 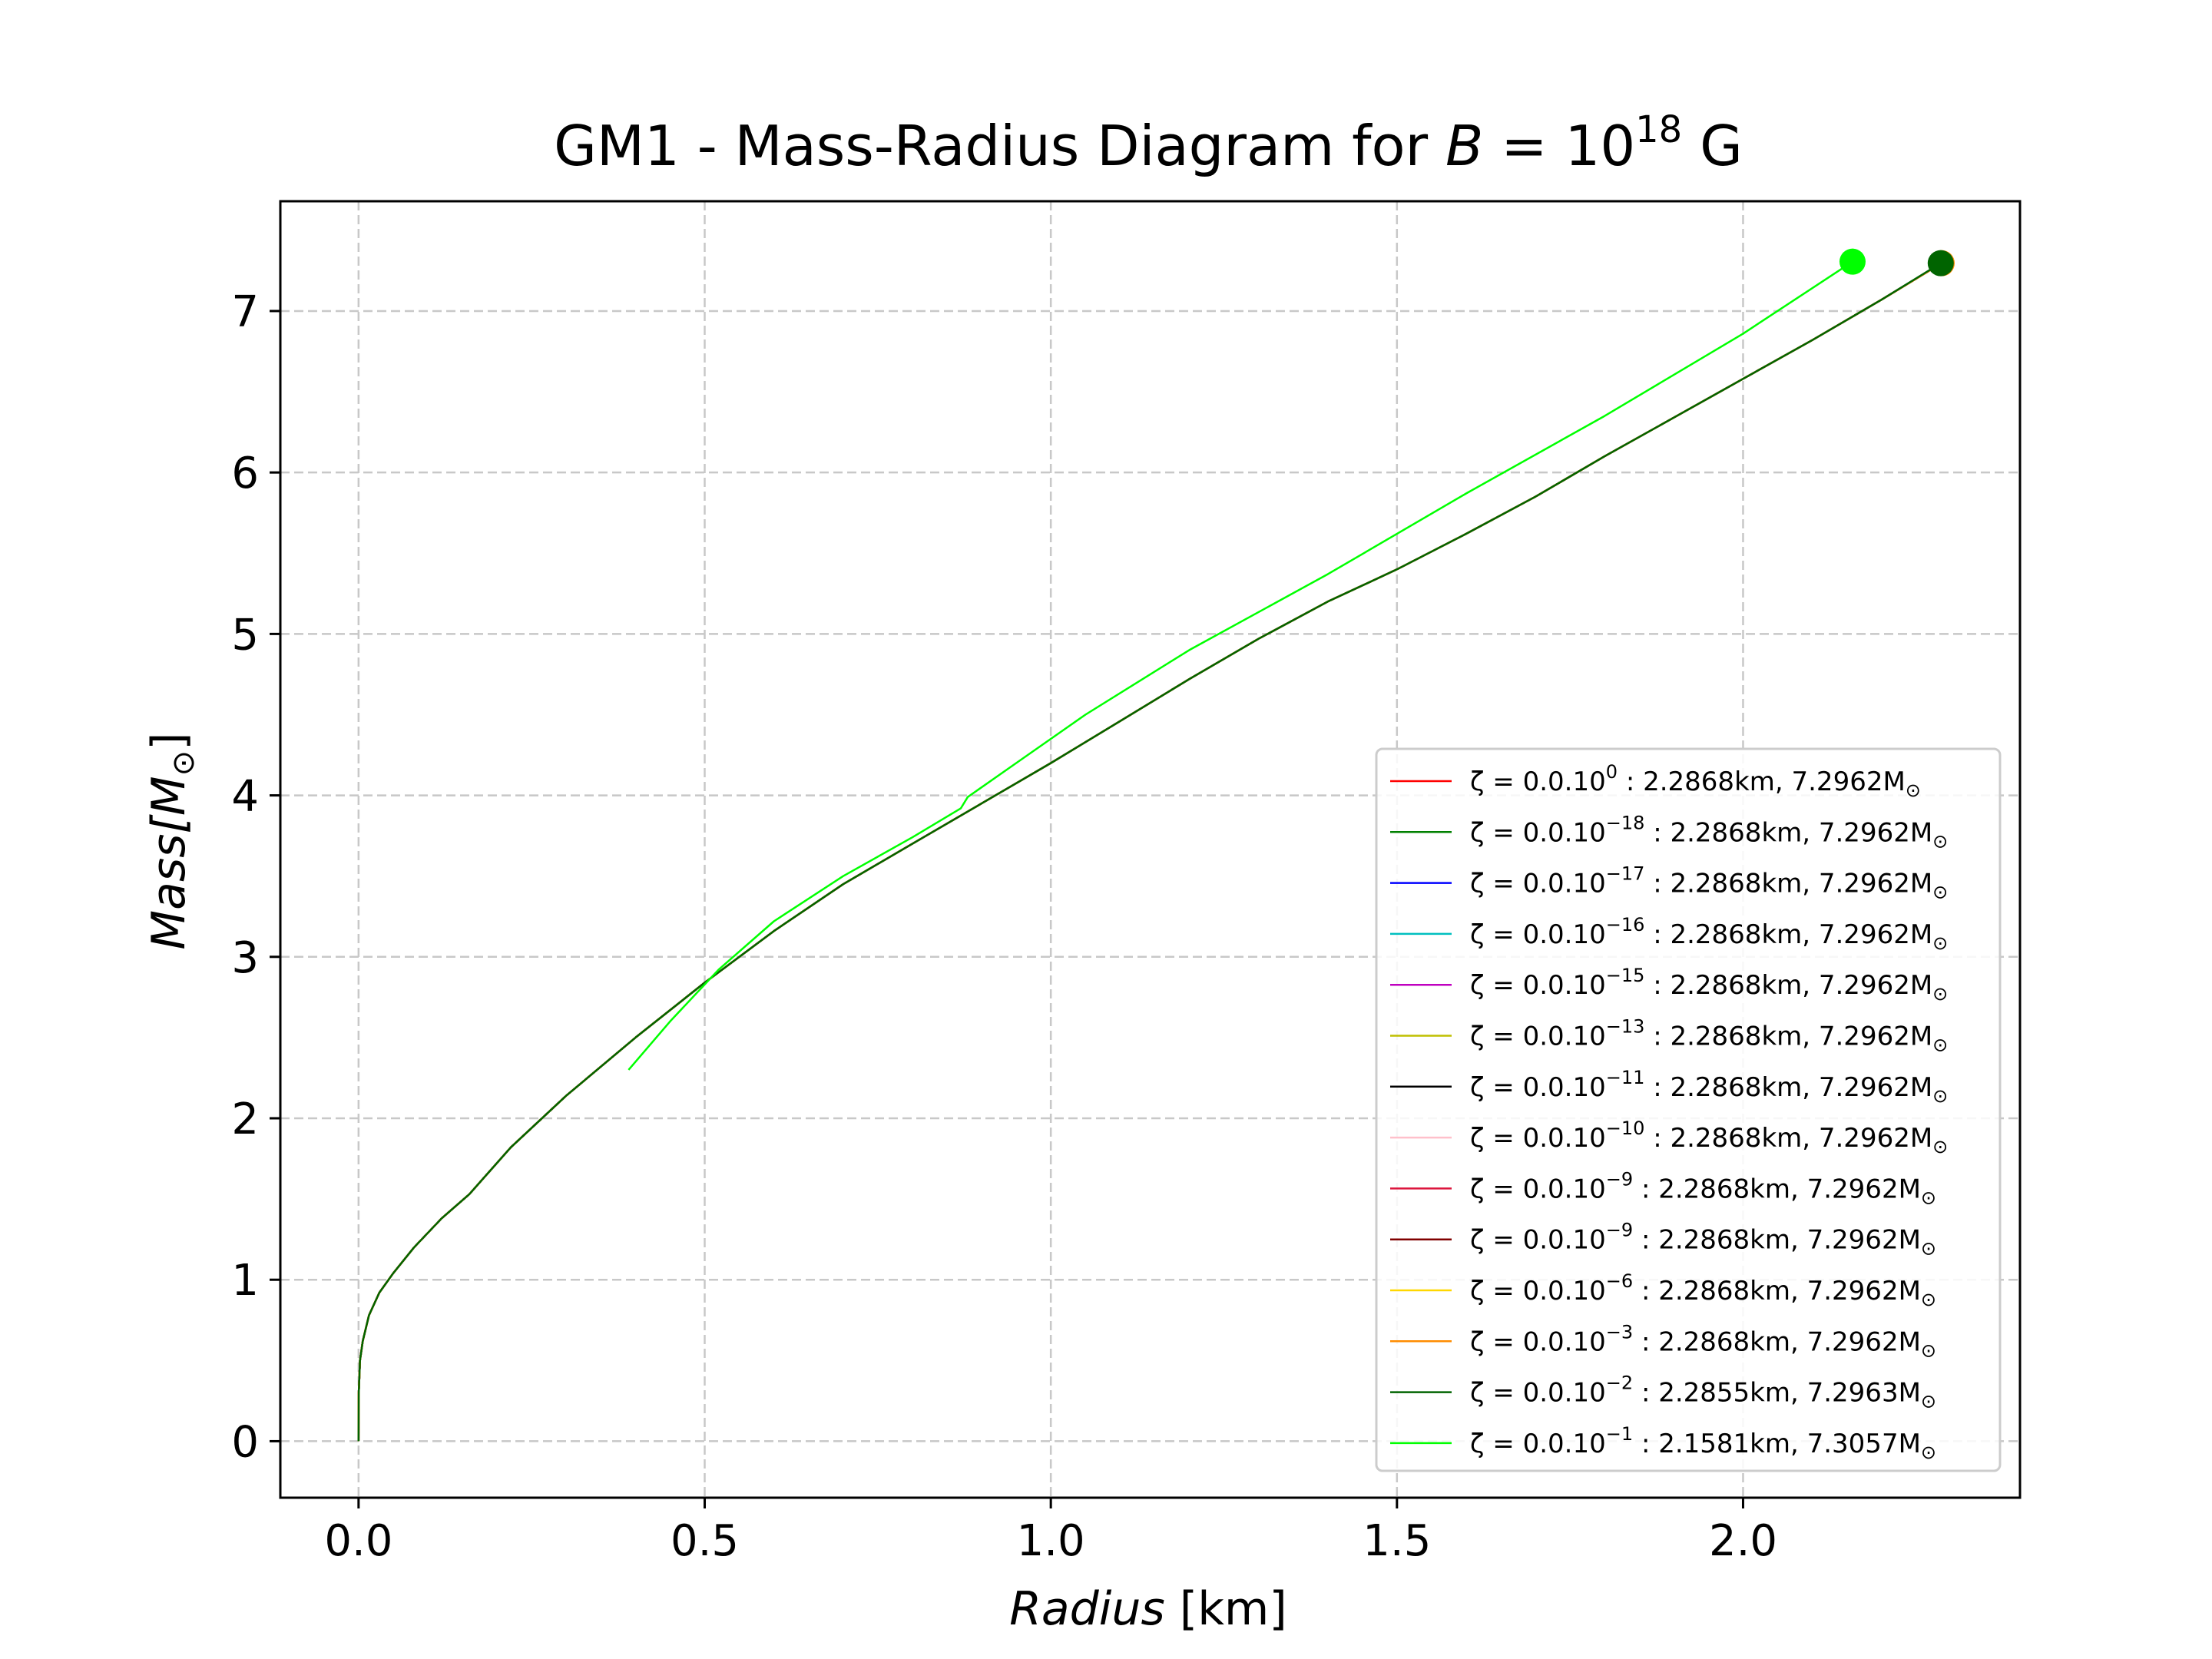 What do you see at coordinates (1743, 1541) in the screenshot?
I see `x-tick-label: 2.0` at bounding box center [1743, 1541].